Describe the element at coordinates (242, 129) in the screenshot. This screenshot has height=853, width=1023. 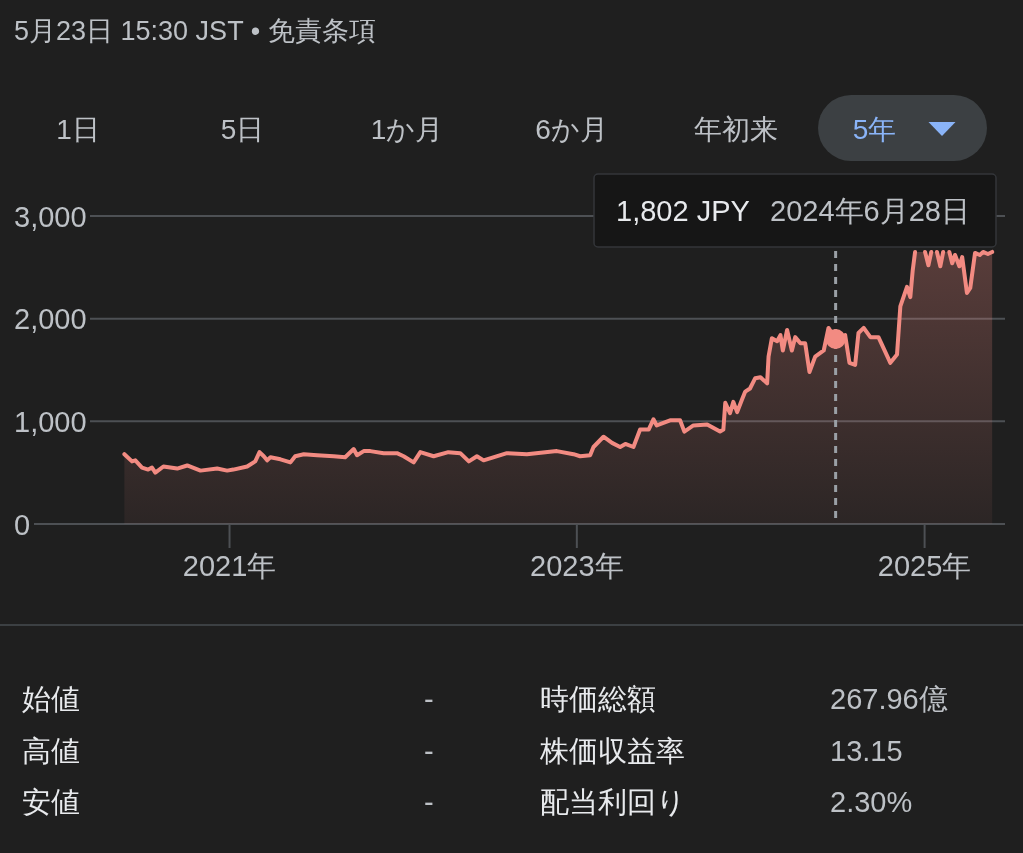
I see `text: 5日` at that location.